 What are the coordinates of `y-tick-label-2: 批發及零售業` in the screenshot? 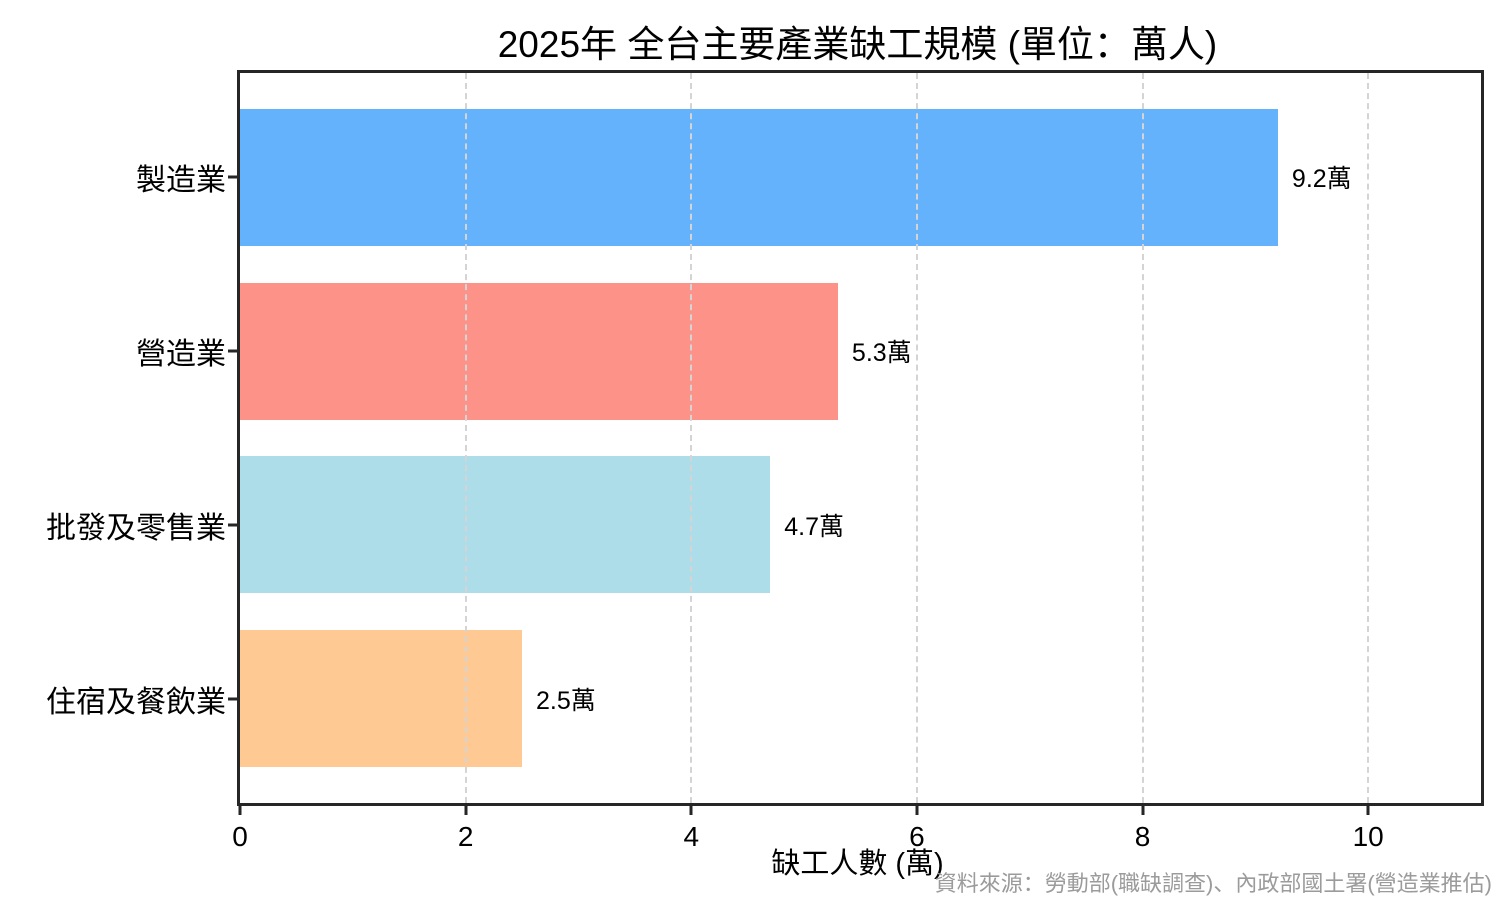 It's located at (136, 528).